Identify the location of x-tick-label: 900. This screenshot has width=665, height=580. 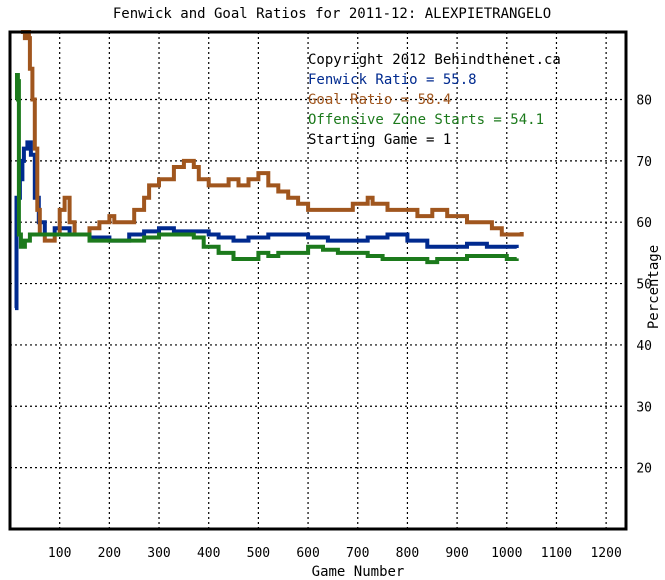
(456, 553).